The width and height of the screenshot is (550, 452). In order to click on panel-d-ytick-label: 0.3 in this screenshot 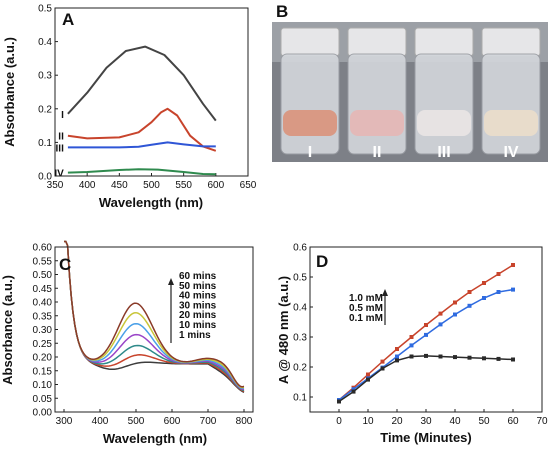, I will do `click(300, 338)`.